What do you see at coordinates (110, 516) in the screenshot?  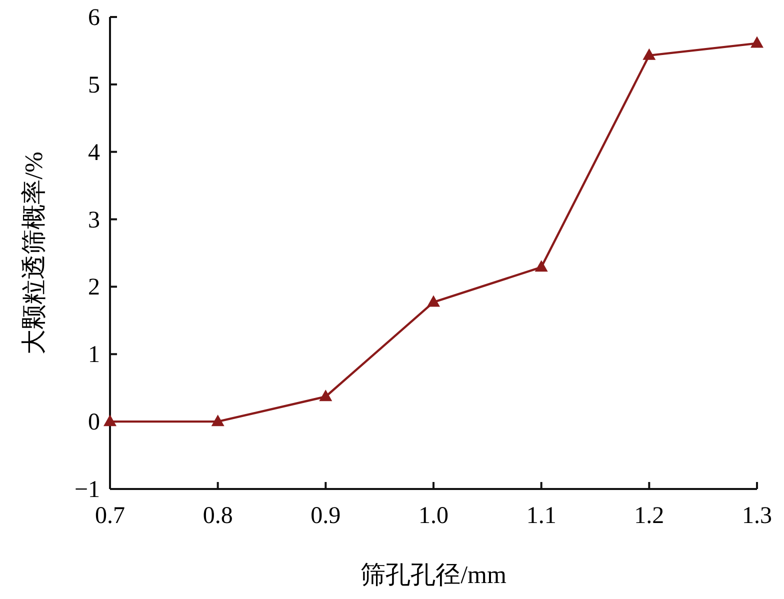 I see `x-tick-label: 0.7` at bounding box center [110, 516].